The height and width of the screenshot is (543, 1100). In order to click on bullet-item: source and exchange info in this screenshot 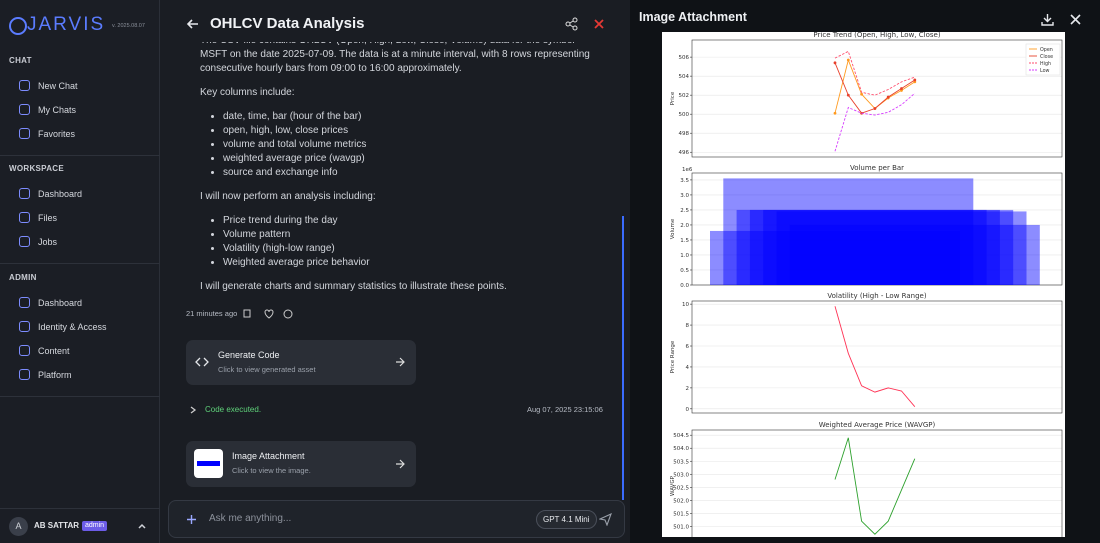, I will do `click(411, 173)`.